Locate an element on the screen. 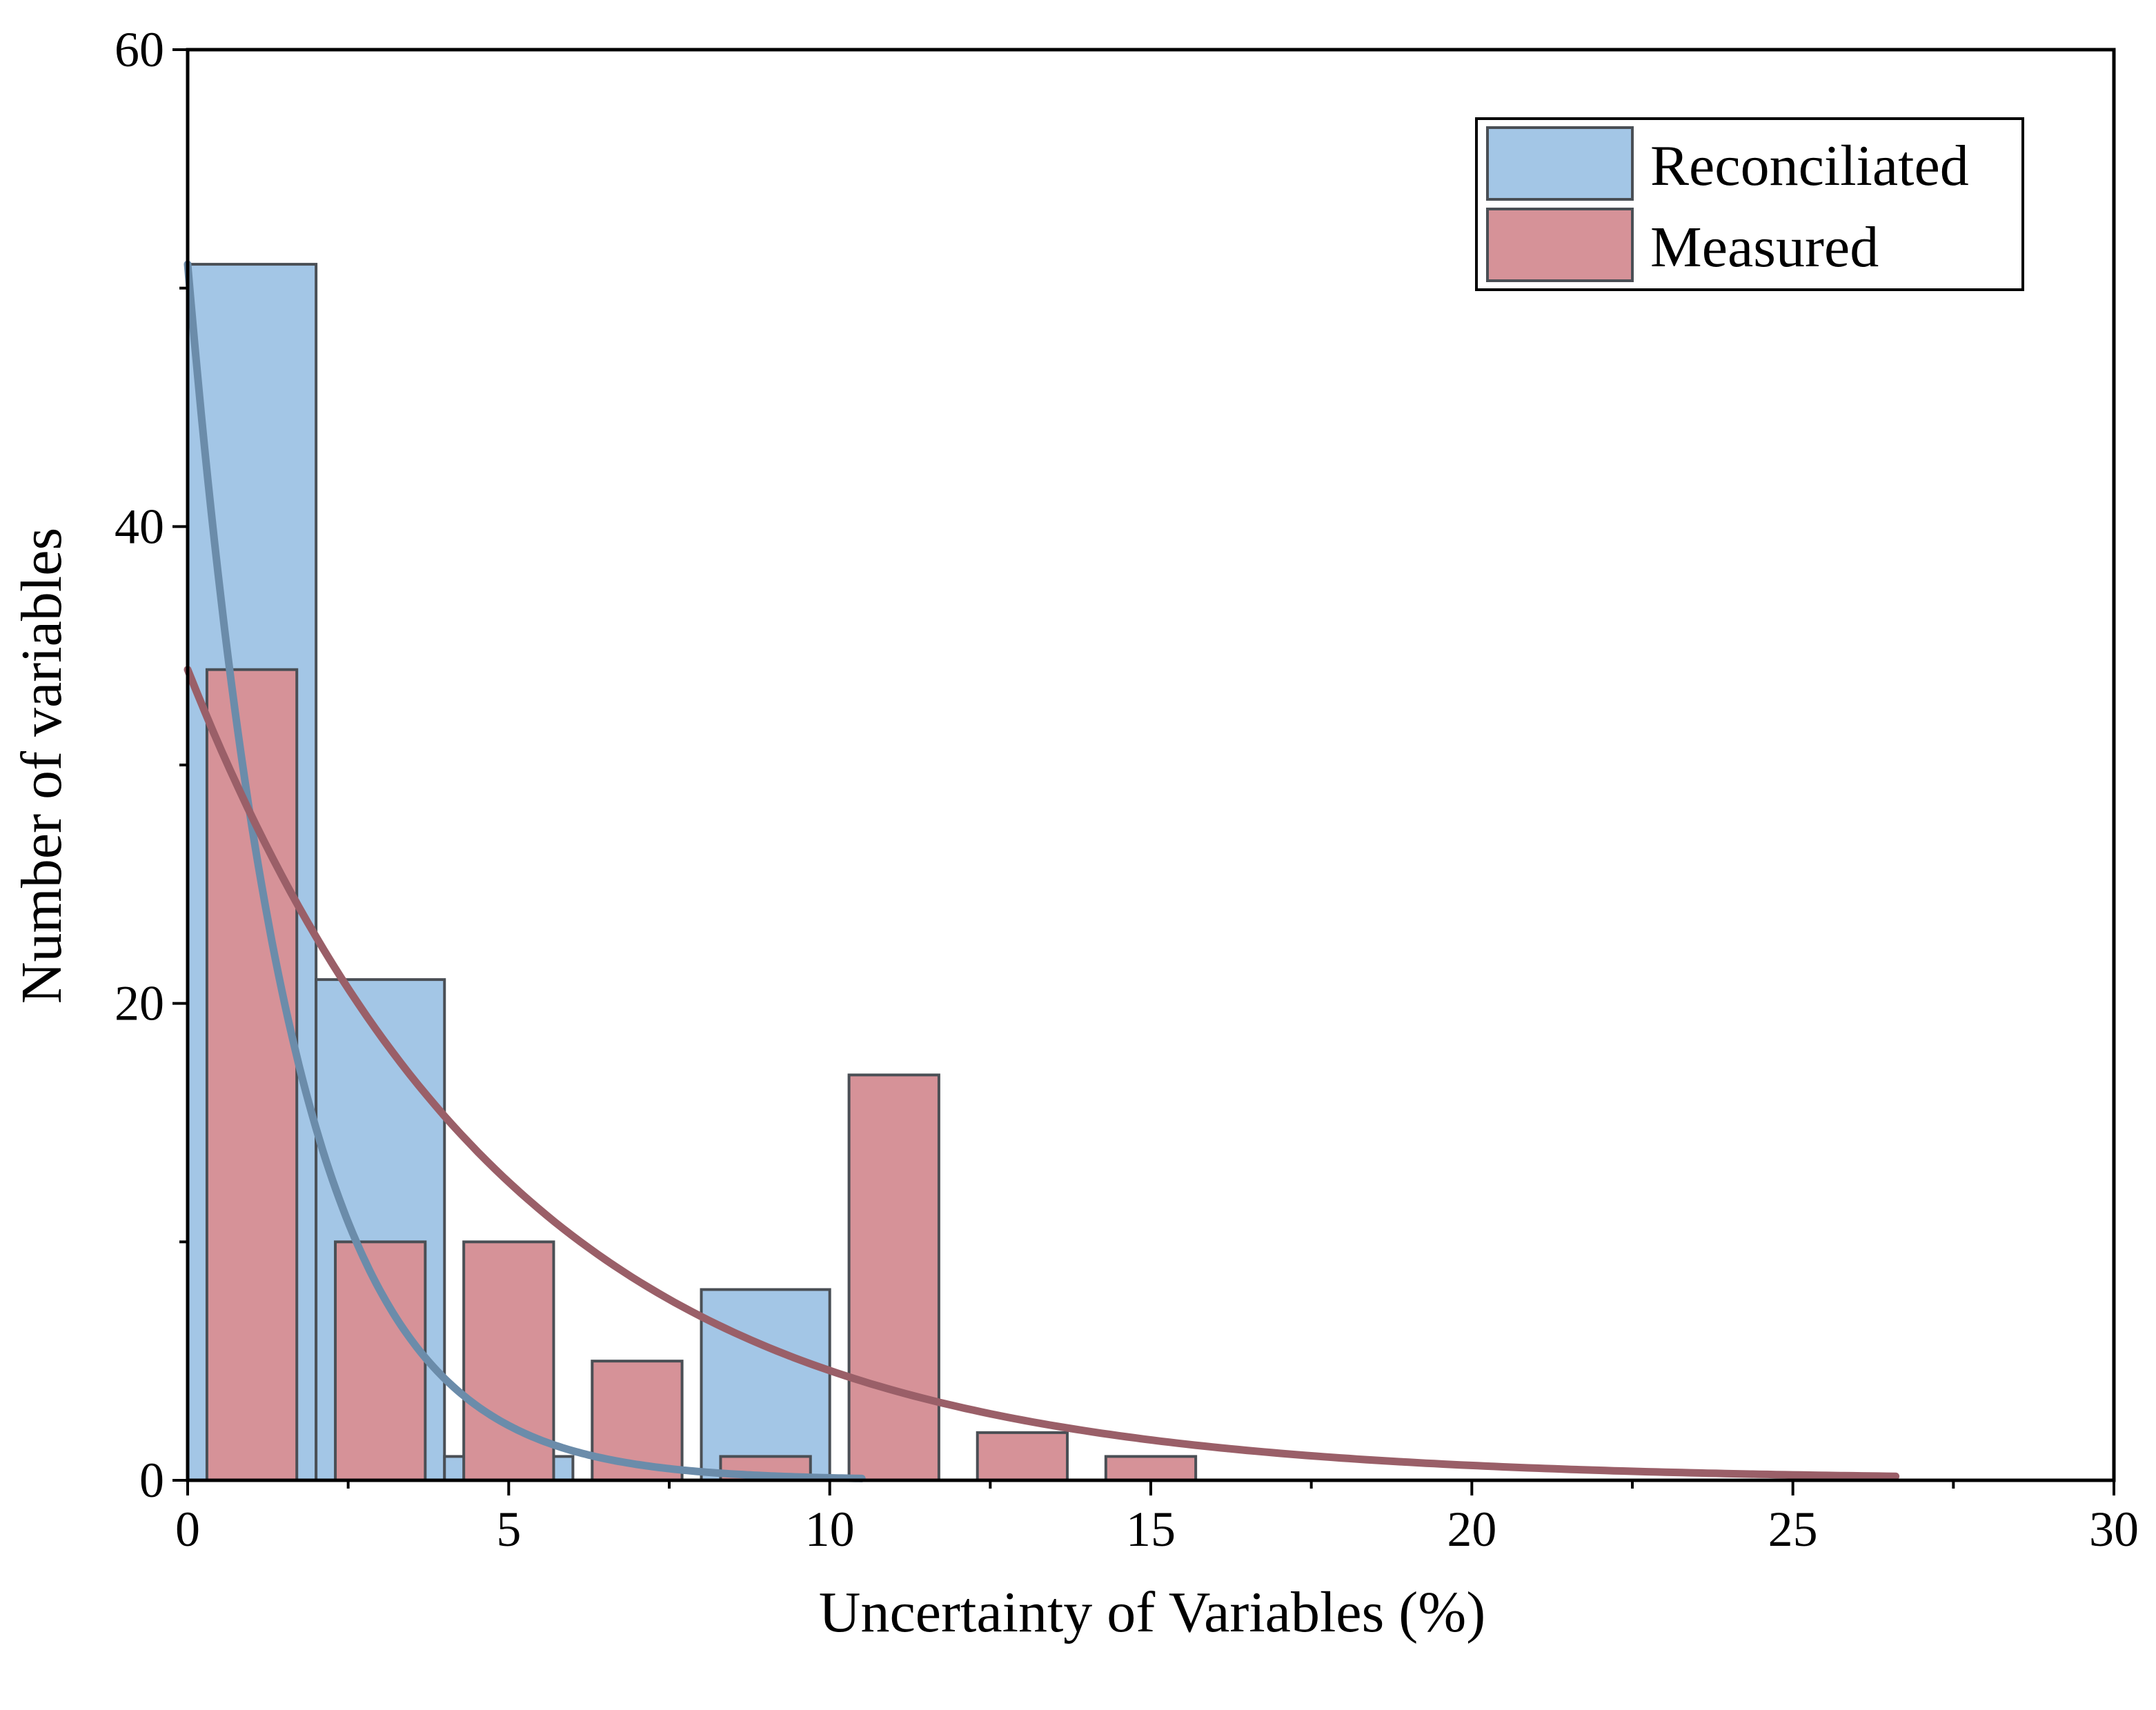 Image resolution: width=2156 pixels, height=1710 pixels. y-tick-label: 0 is located at coordinates (151, 1480).